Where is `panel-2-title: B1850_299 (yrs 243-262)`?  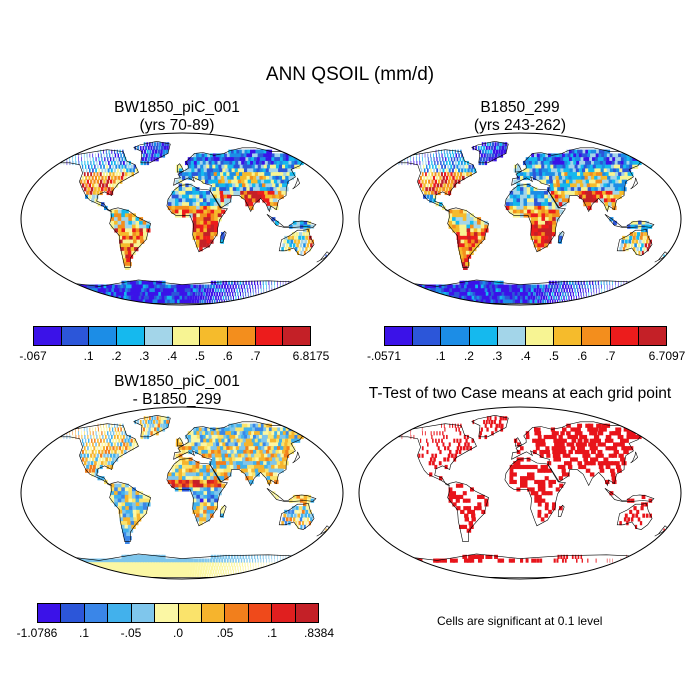 panel-2-title: B1850_299 (yrs 243-262) is located at coordinates (520, 117).